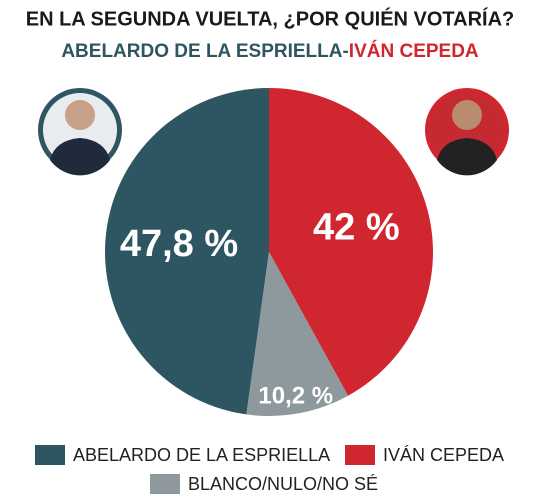  Describe the element at coordinates (201, 51) in the screenshot. I see `subtitle-left: ABELARDO DE LA ESPRIELLA` at that location.